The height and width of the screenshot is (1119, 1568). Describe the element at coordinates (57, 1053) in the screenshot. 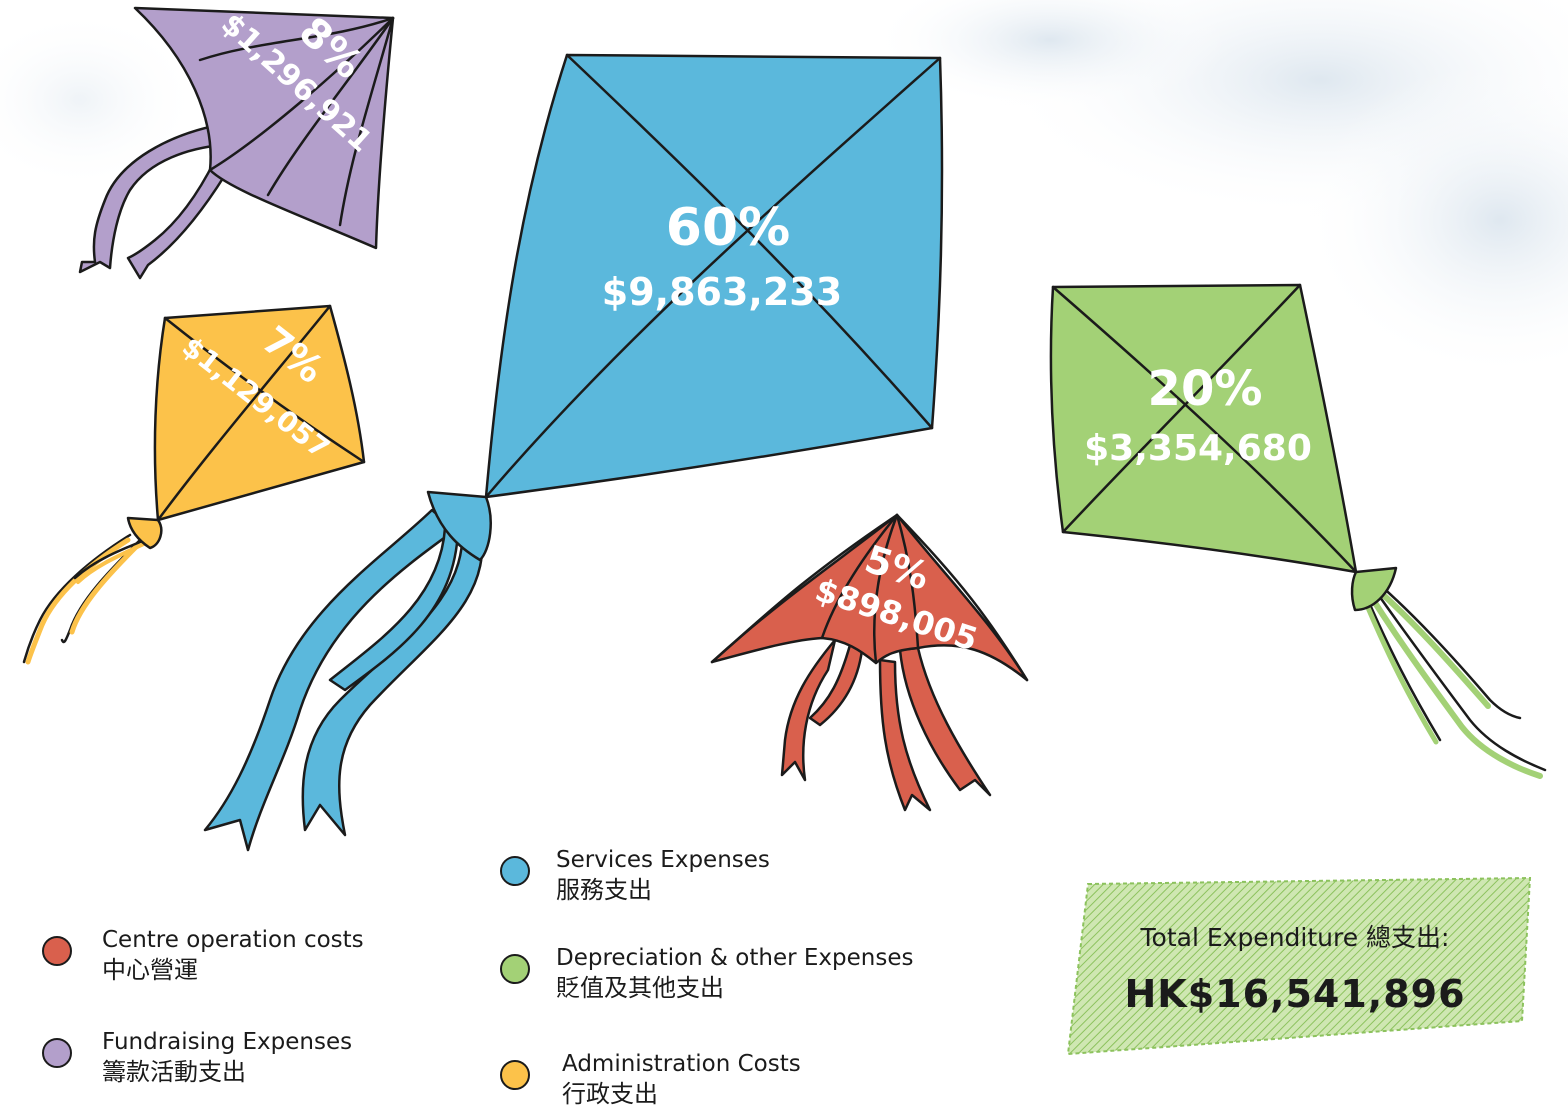

I see `legend-dot-fundraising` at that location.